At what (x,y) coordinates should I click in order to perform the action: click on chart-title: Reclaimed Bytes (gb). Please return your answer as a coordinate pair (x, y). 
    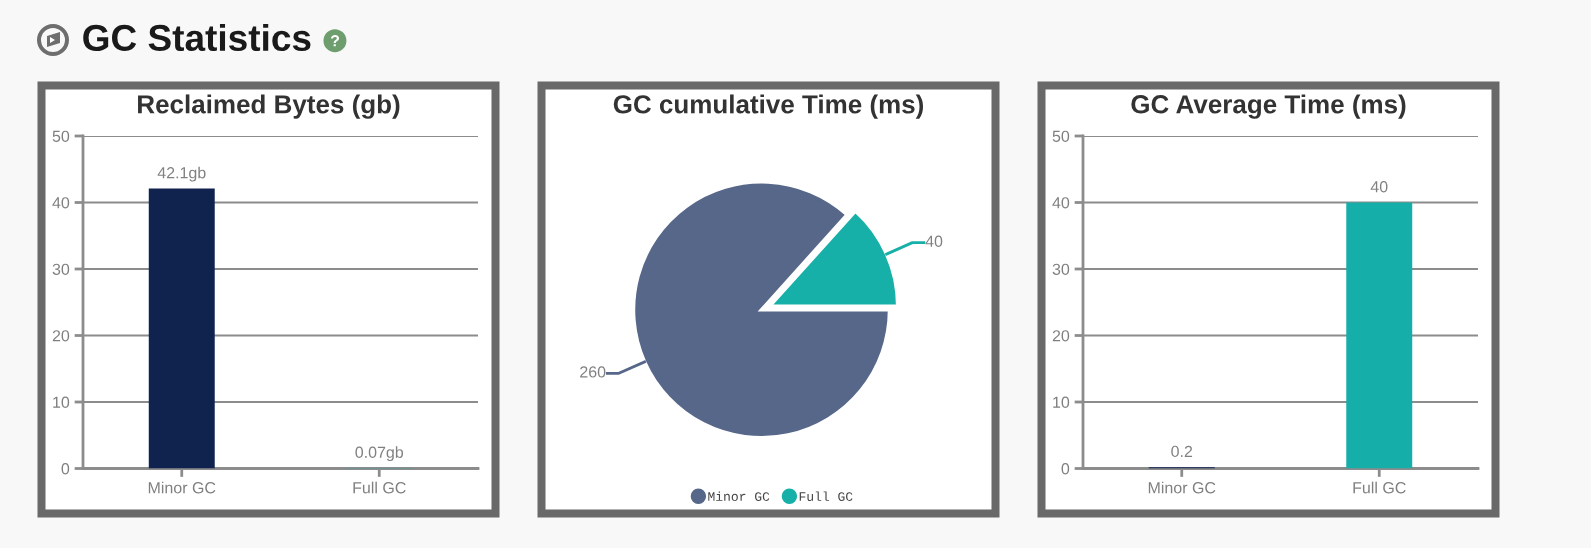
    Looking at the image, I should click on (269, 106).